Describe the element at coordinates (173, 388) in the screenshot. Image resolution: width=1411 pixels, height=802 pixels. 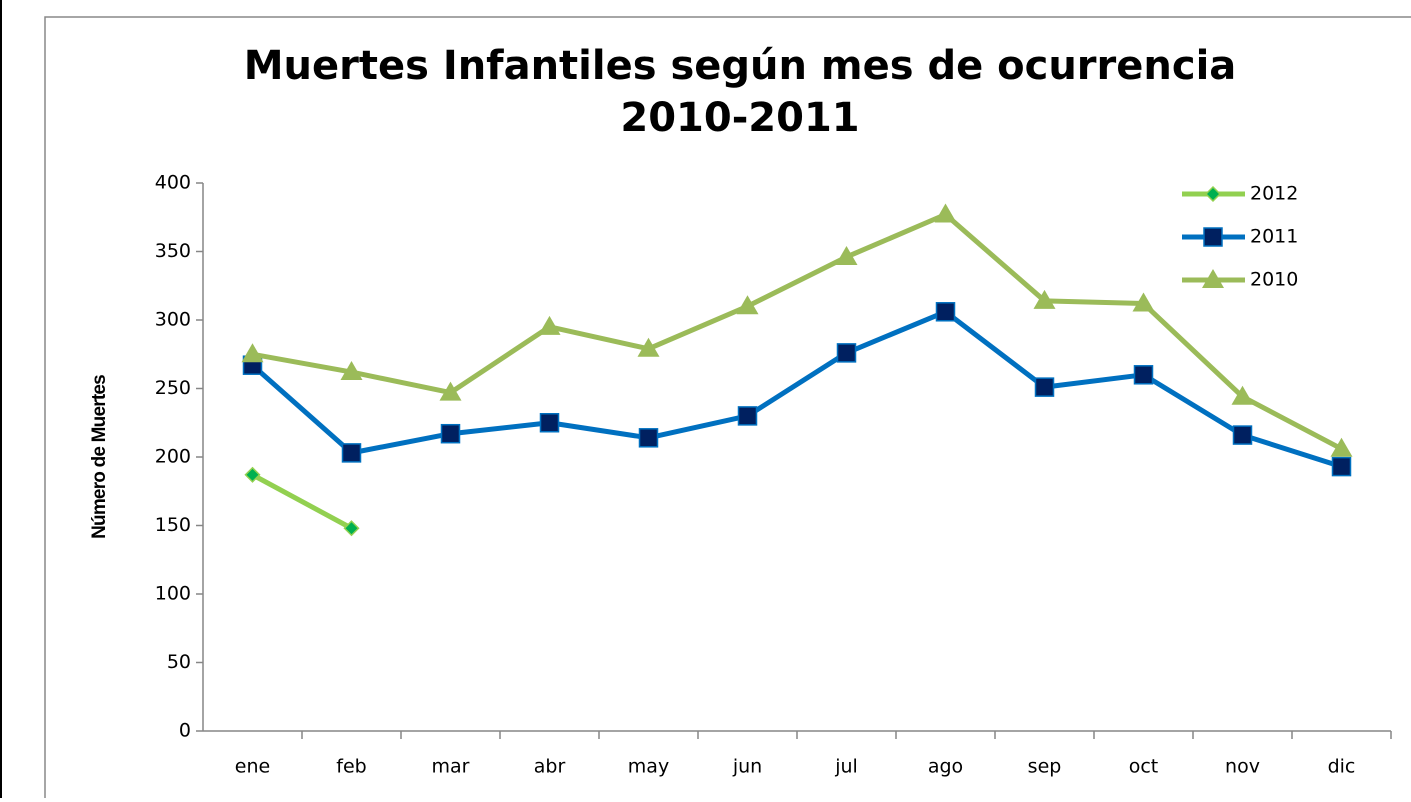
I see `y-tick-label: 250` at that location.